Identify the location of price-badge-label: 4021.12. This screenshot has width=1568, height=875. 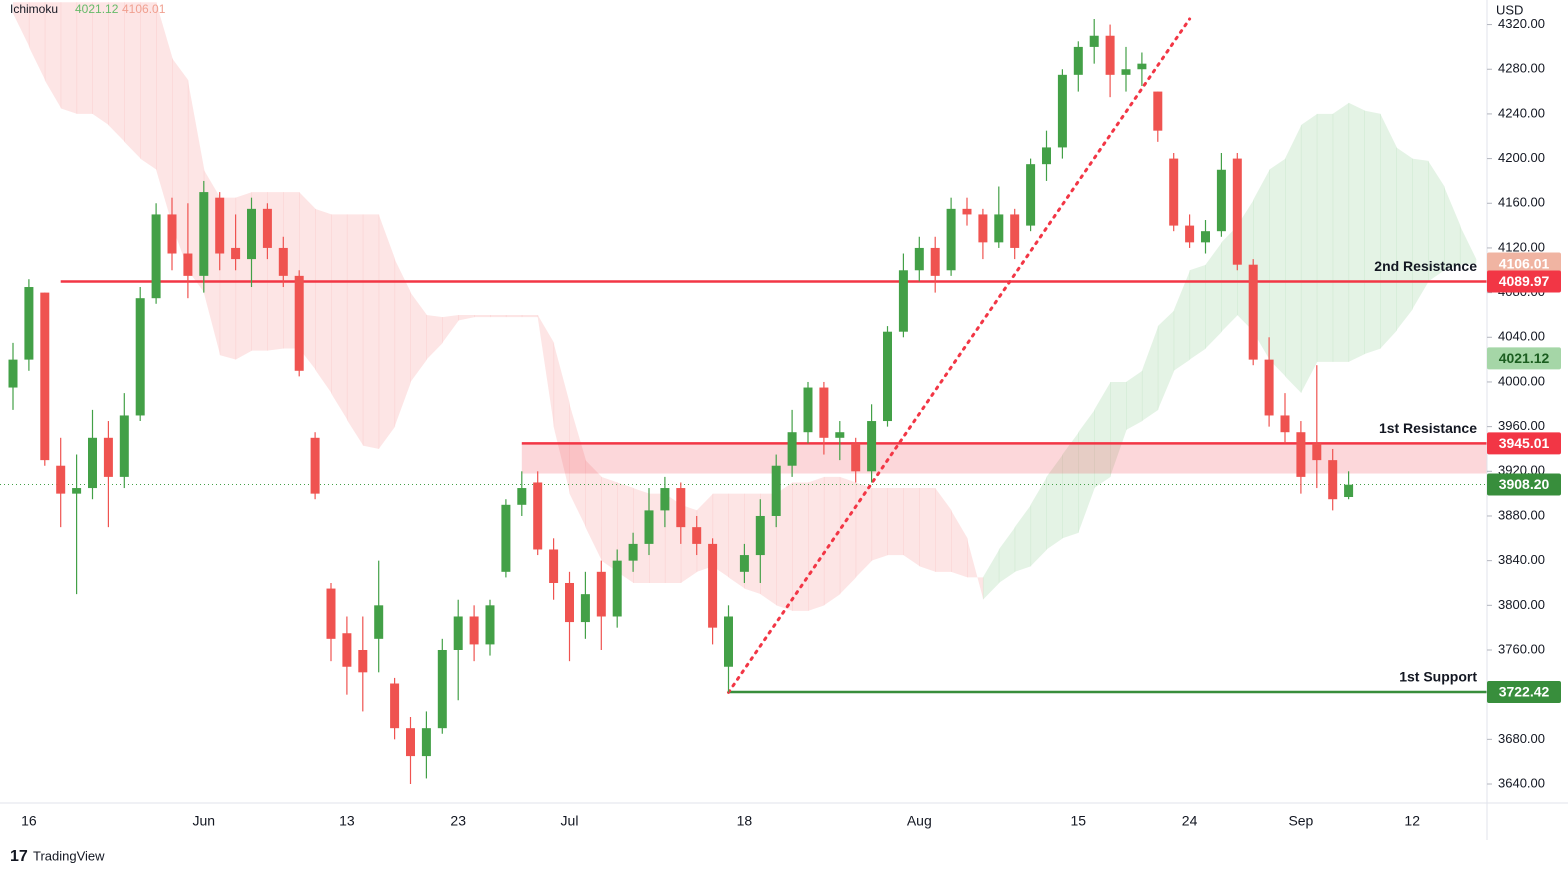
(1524, 358).